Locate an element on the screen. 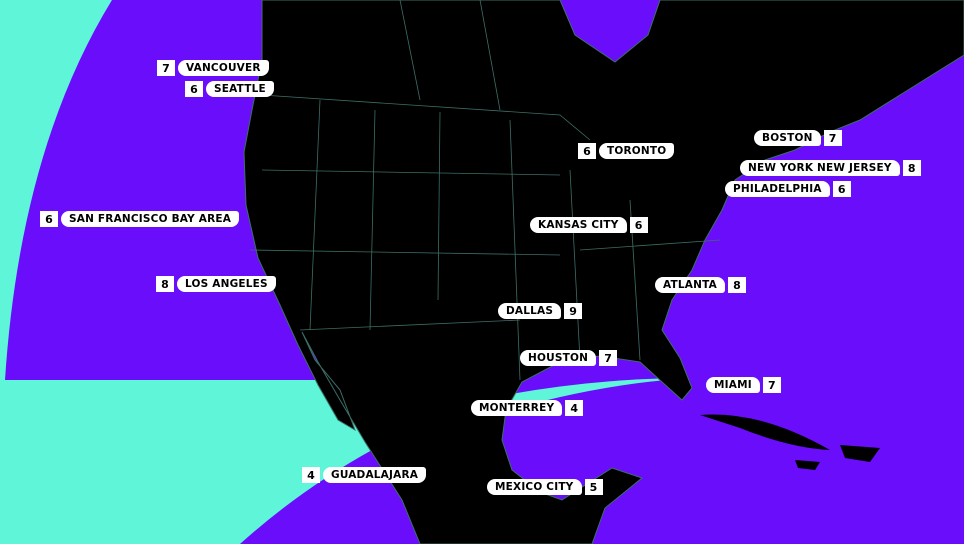 The height and width of the screenshot is (544, 964). city-label-san-francisco-bay-area: 6 SAN FRANCISCO BAY AREA is located at coordinates (140, 219).